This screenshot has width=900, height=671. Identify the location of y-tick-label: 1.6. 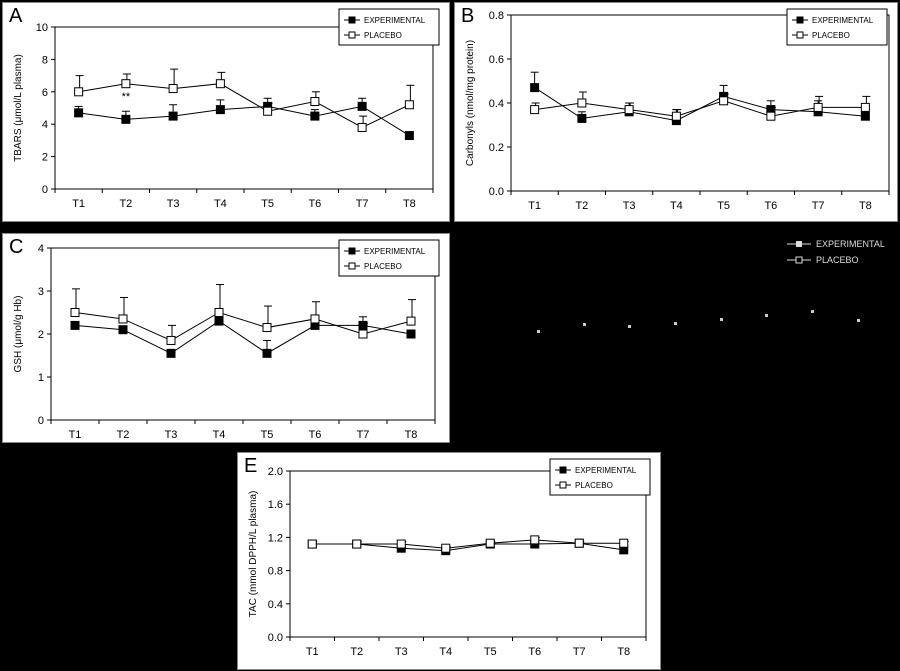
(275, 505).